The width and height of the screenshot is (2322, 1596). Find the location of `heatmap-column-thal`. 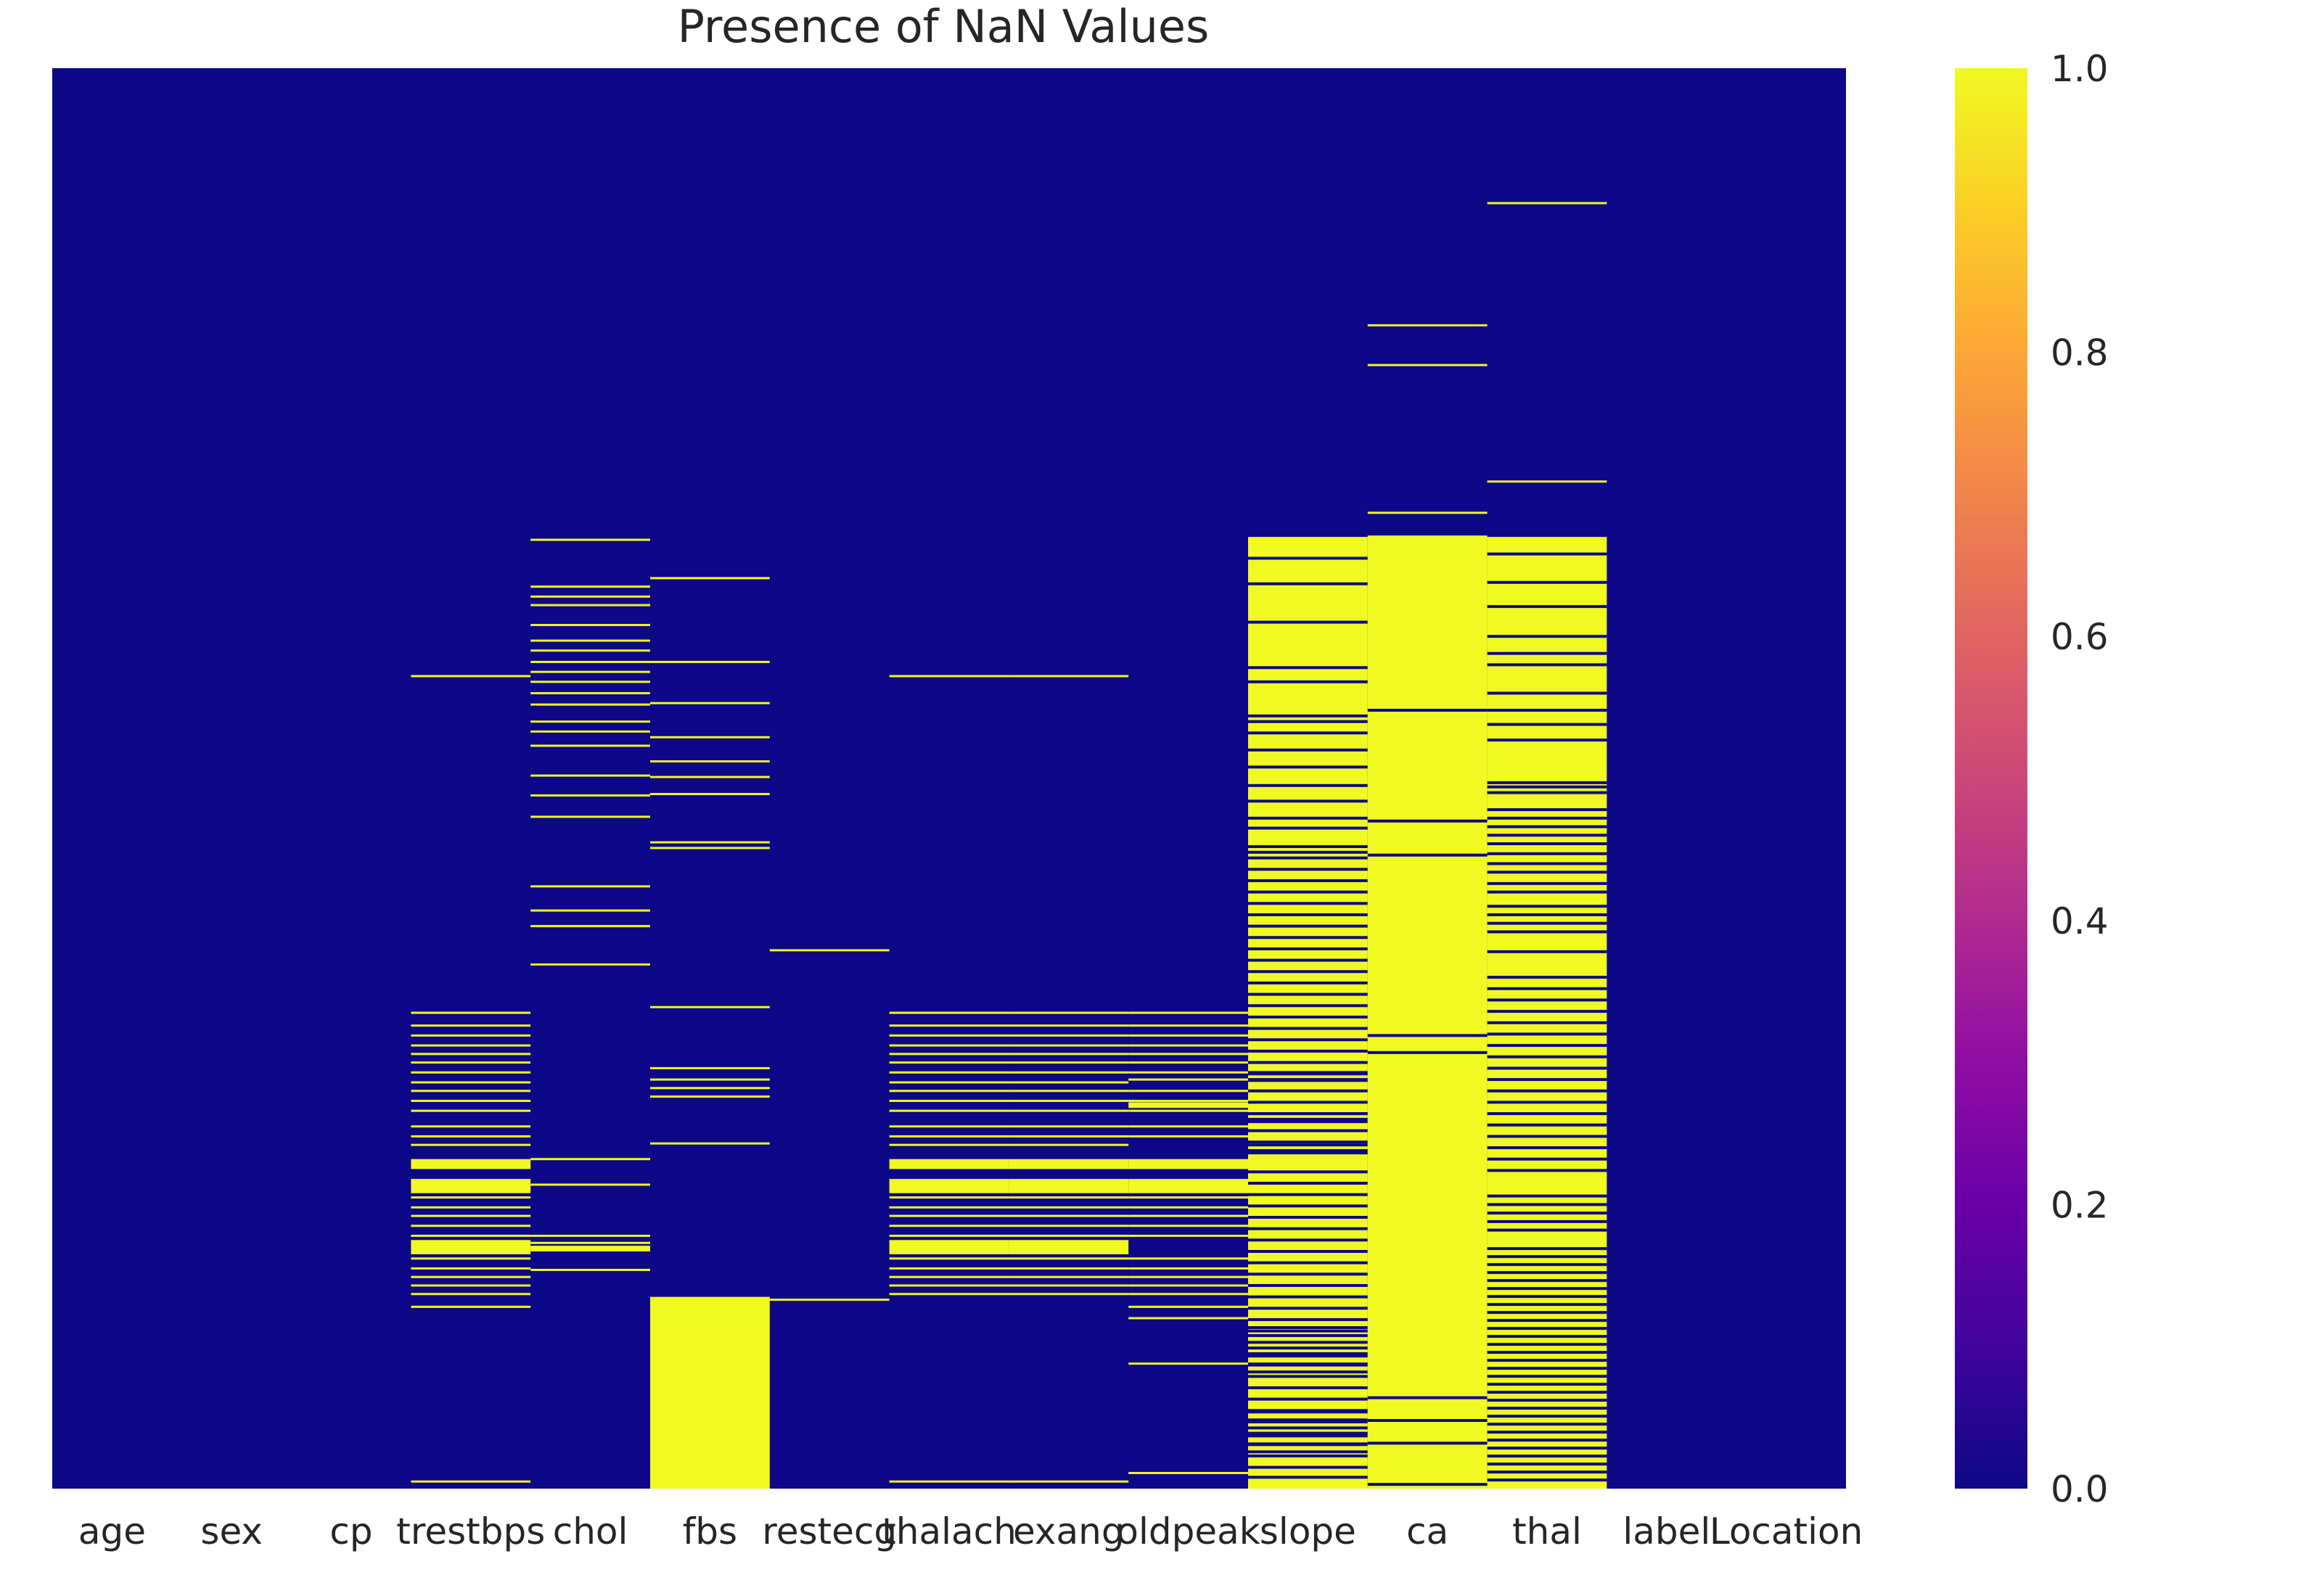

heatmap-column-thal is located at coordinates (1547, 846).